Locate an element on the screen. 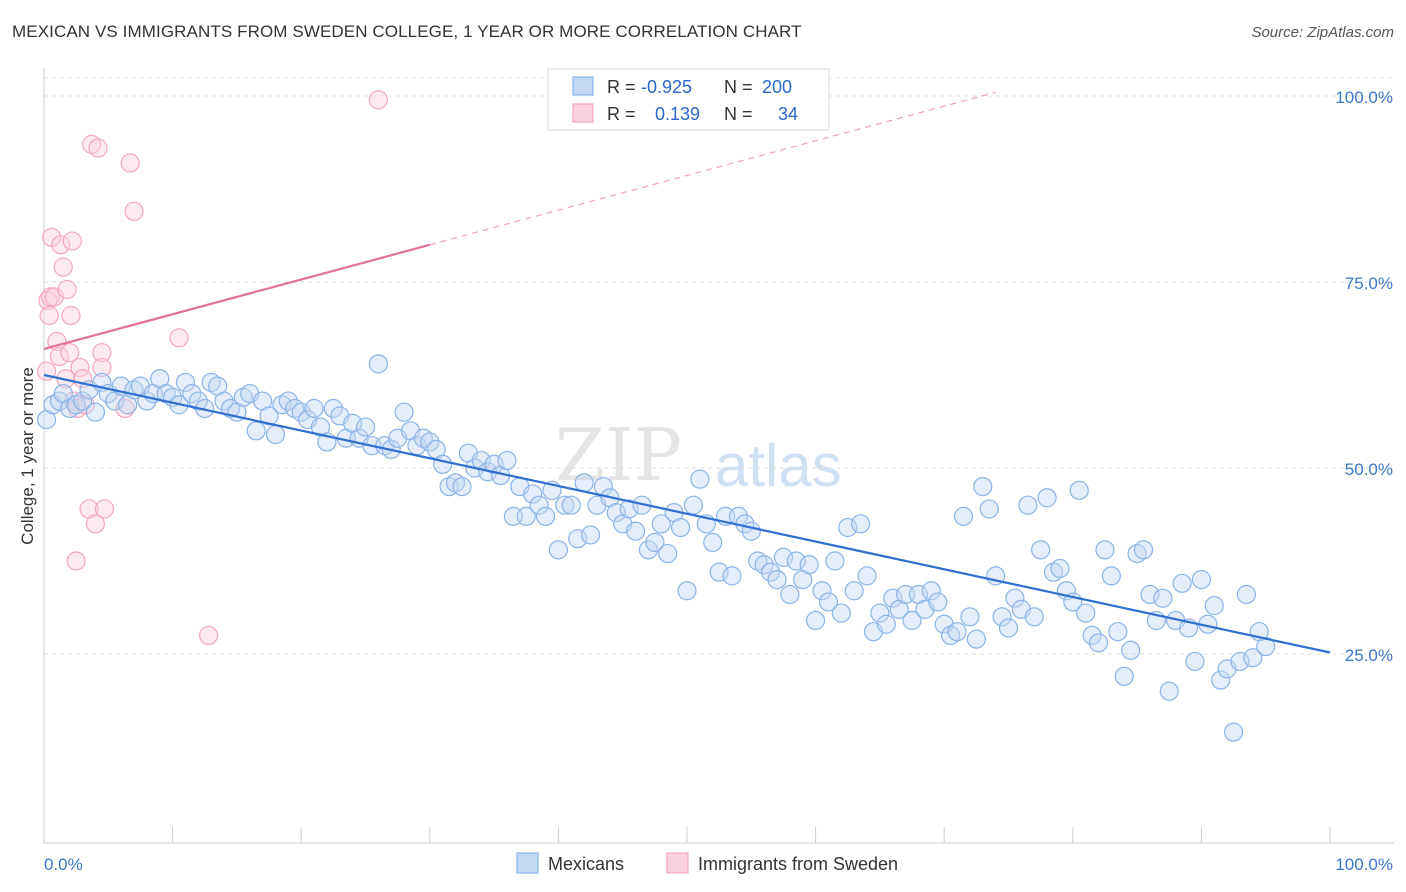 The width and height of the screenshot is (1406, 892). x-tick-labels: 0.0% 100.0% is located at coordinates (718, 864).